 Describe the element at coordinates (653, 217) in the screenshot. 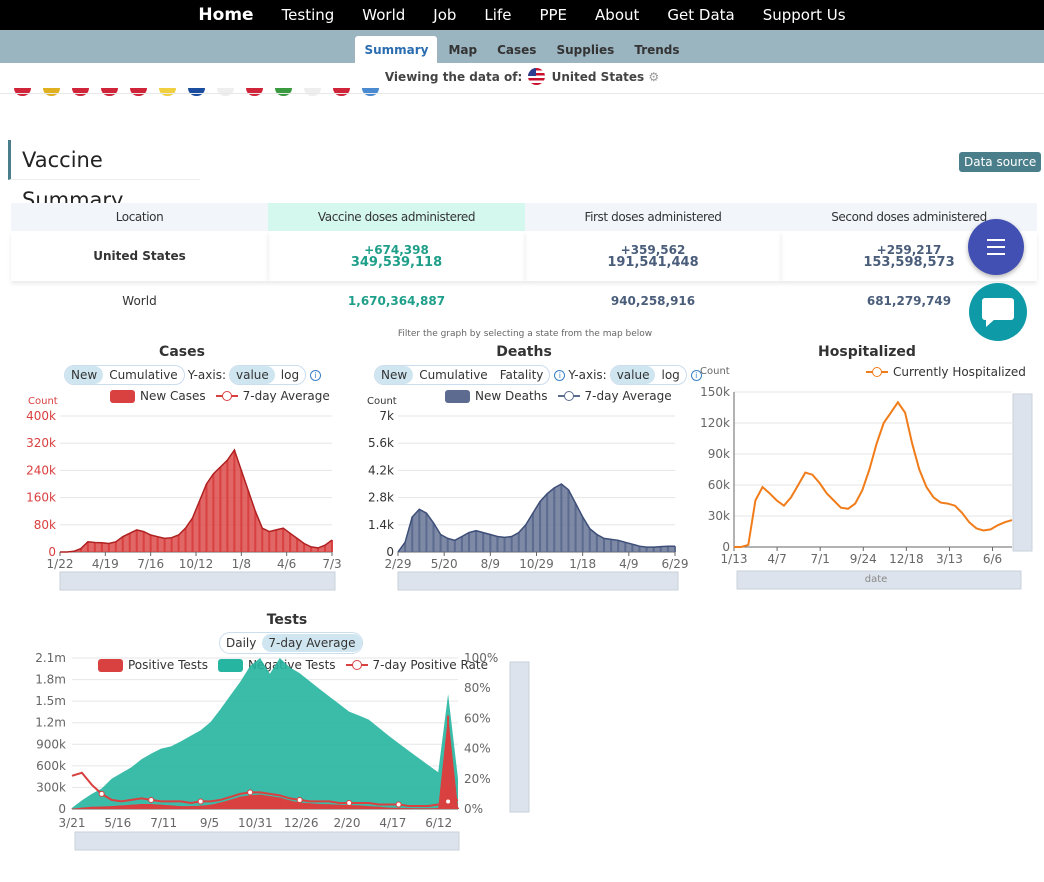

I see `column-header-first-doses: First doses administered` at that location.